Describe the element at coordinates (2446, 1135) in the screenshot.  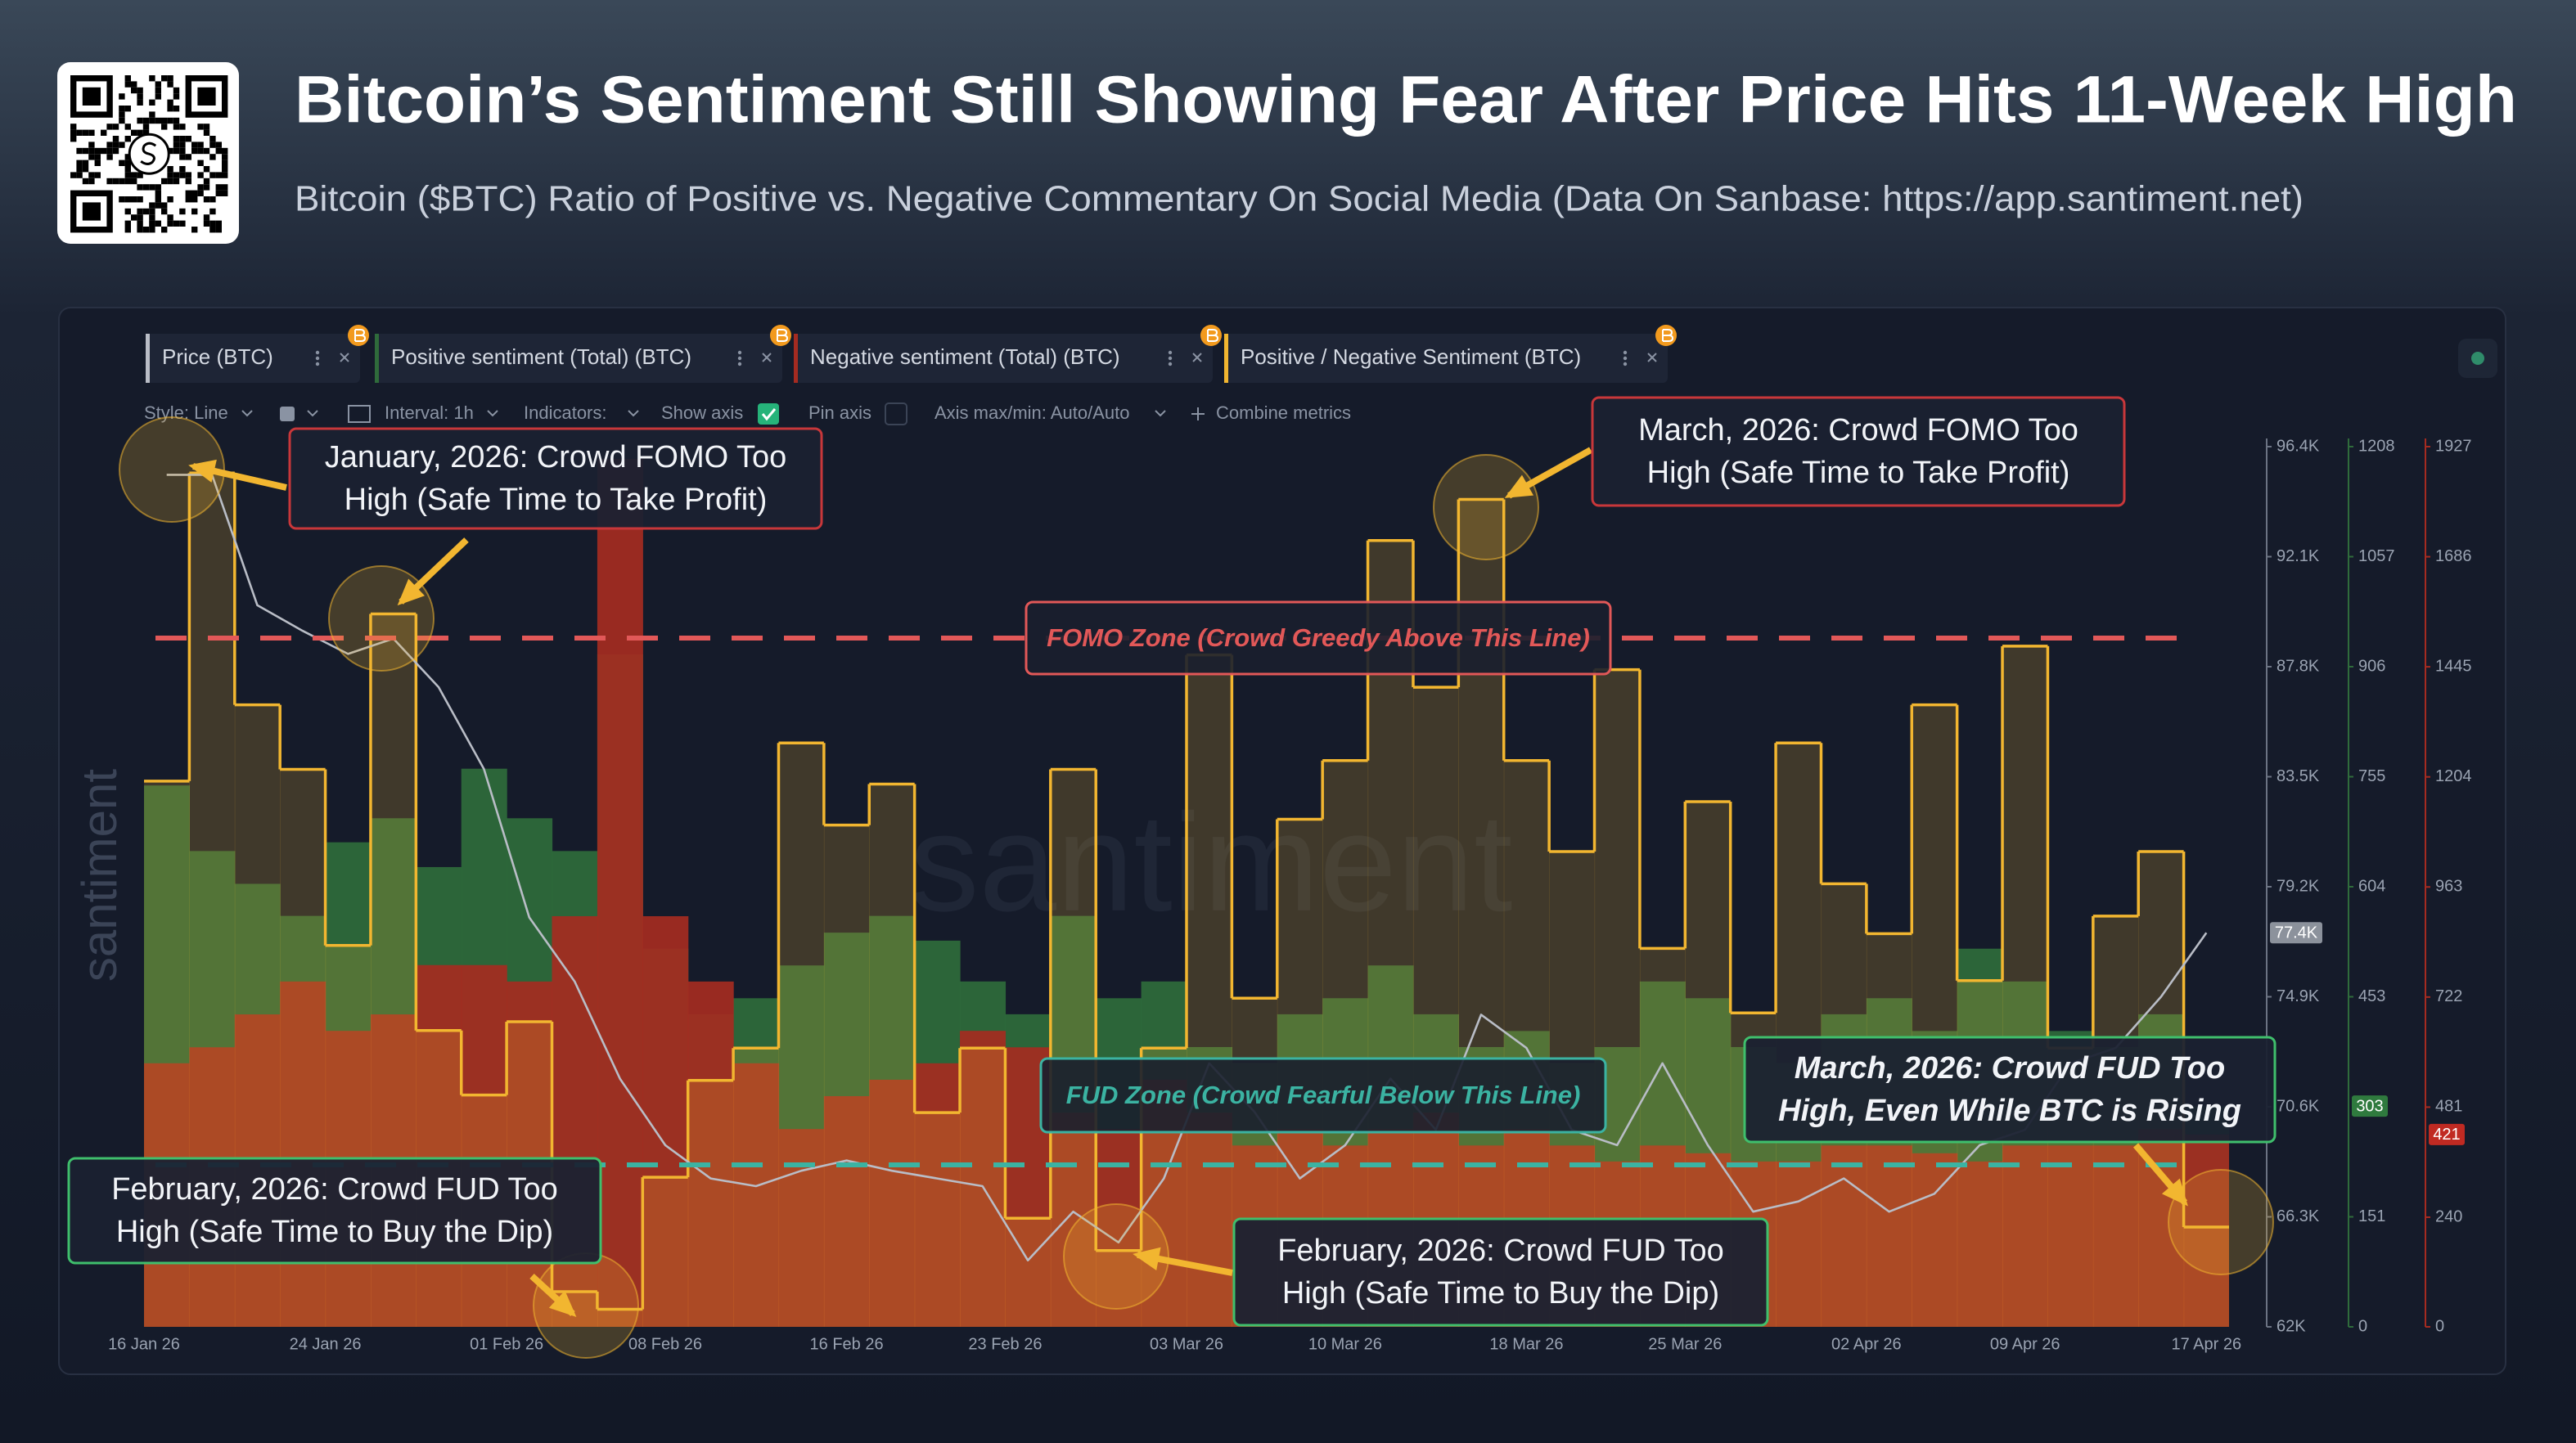
I see `current-value-label: 421` at that location.